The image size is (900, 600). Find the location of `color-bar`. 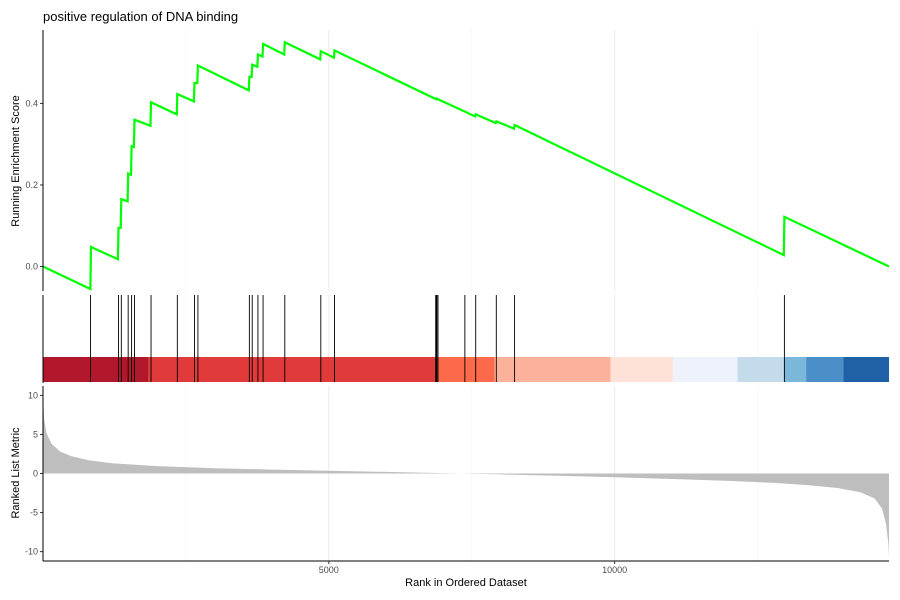

color-bar is located at coordinates (466, 369).